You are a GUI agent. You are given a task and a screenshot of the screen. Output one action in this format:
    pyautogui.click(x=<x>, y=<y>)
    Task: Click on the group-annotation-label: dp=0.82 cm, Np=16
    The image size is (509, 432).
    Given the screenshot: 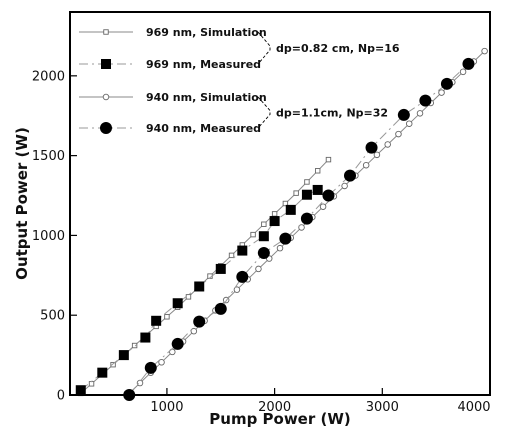 What is the action you would take?
    pyautogui.click(x=338, y=48)
    